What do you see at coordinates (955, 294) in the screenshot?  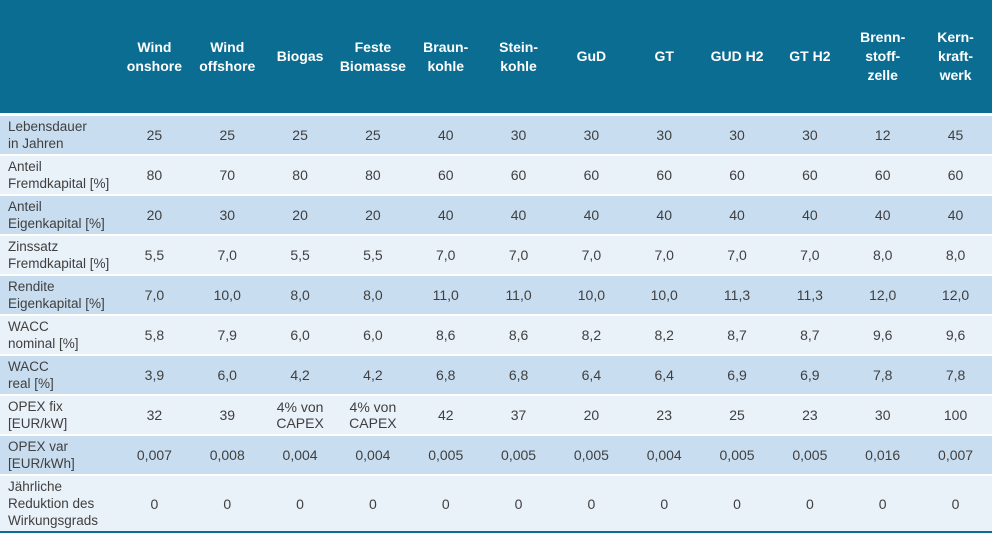 I see `data-cell: 12,0` at bounding box center [955, 294].